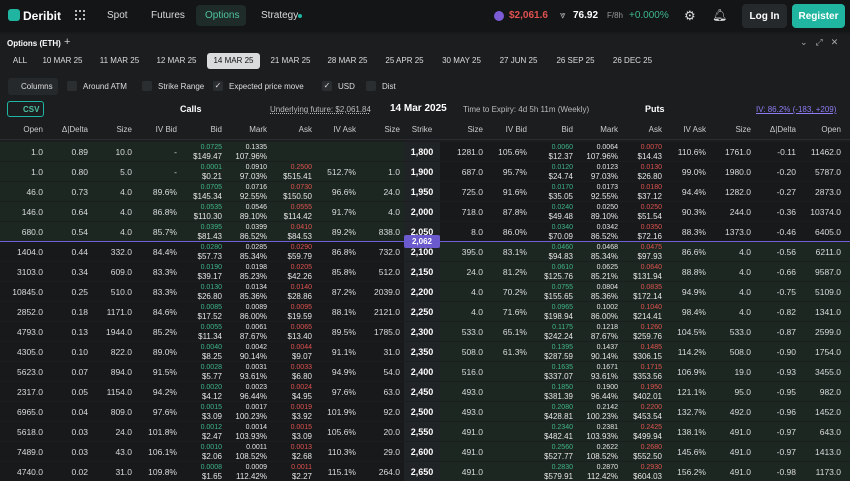 This screenshot has width=850, height=481. Describe the element at coordinates (651, 207) in the screenshot. I see `price-eth: 0.0250` at that location.